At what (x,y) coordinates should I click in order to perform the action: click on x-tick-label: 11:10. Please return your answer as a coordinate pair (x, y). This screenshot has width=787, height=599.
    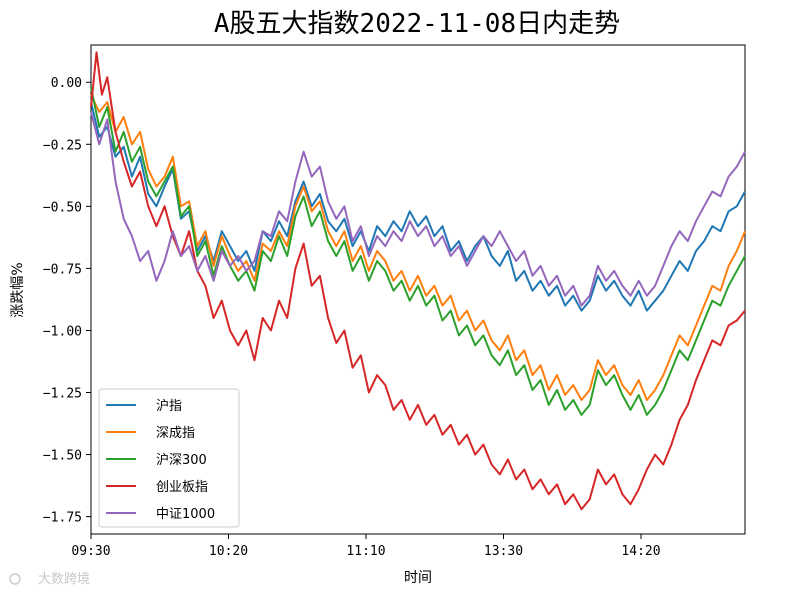
    Looking at the image, I should click on (365, 551).